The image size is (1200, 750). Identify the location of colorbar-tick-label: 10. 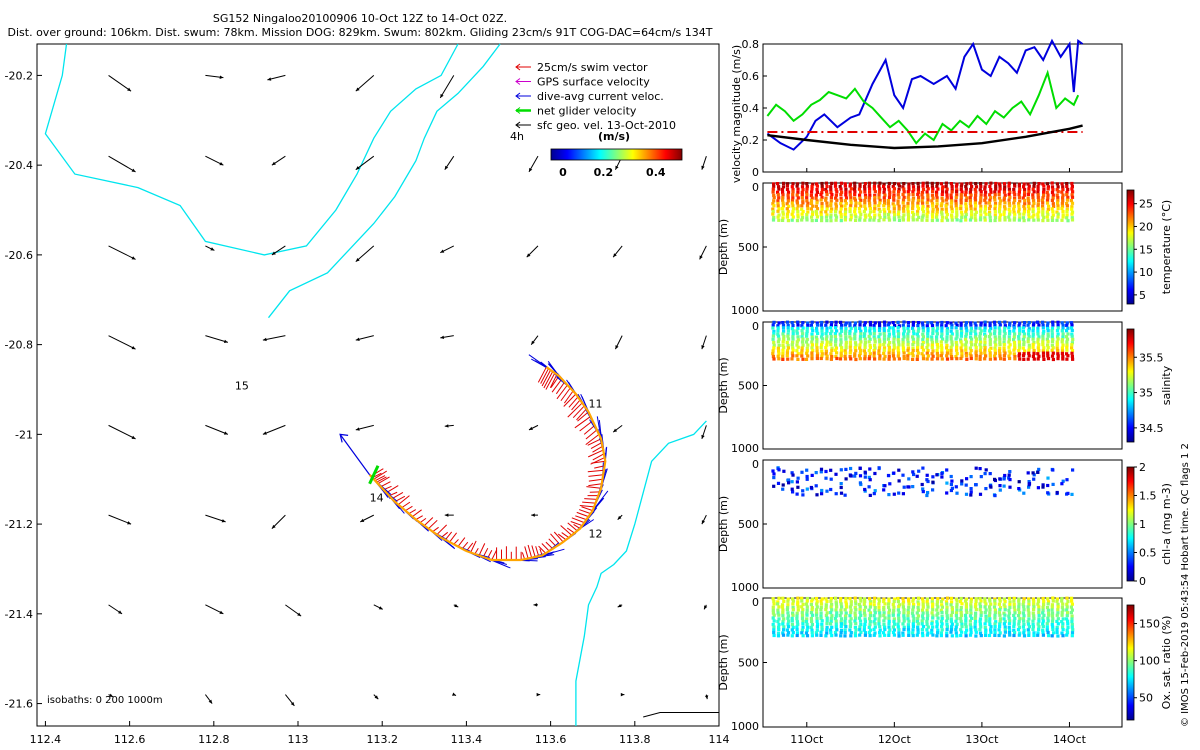
(1146, 272).